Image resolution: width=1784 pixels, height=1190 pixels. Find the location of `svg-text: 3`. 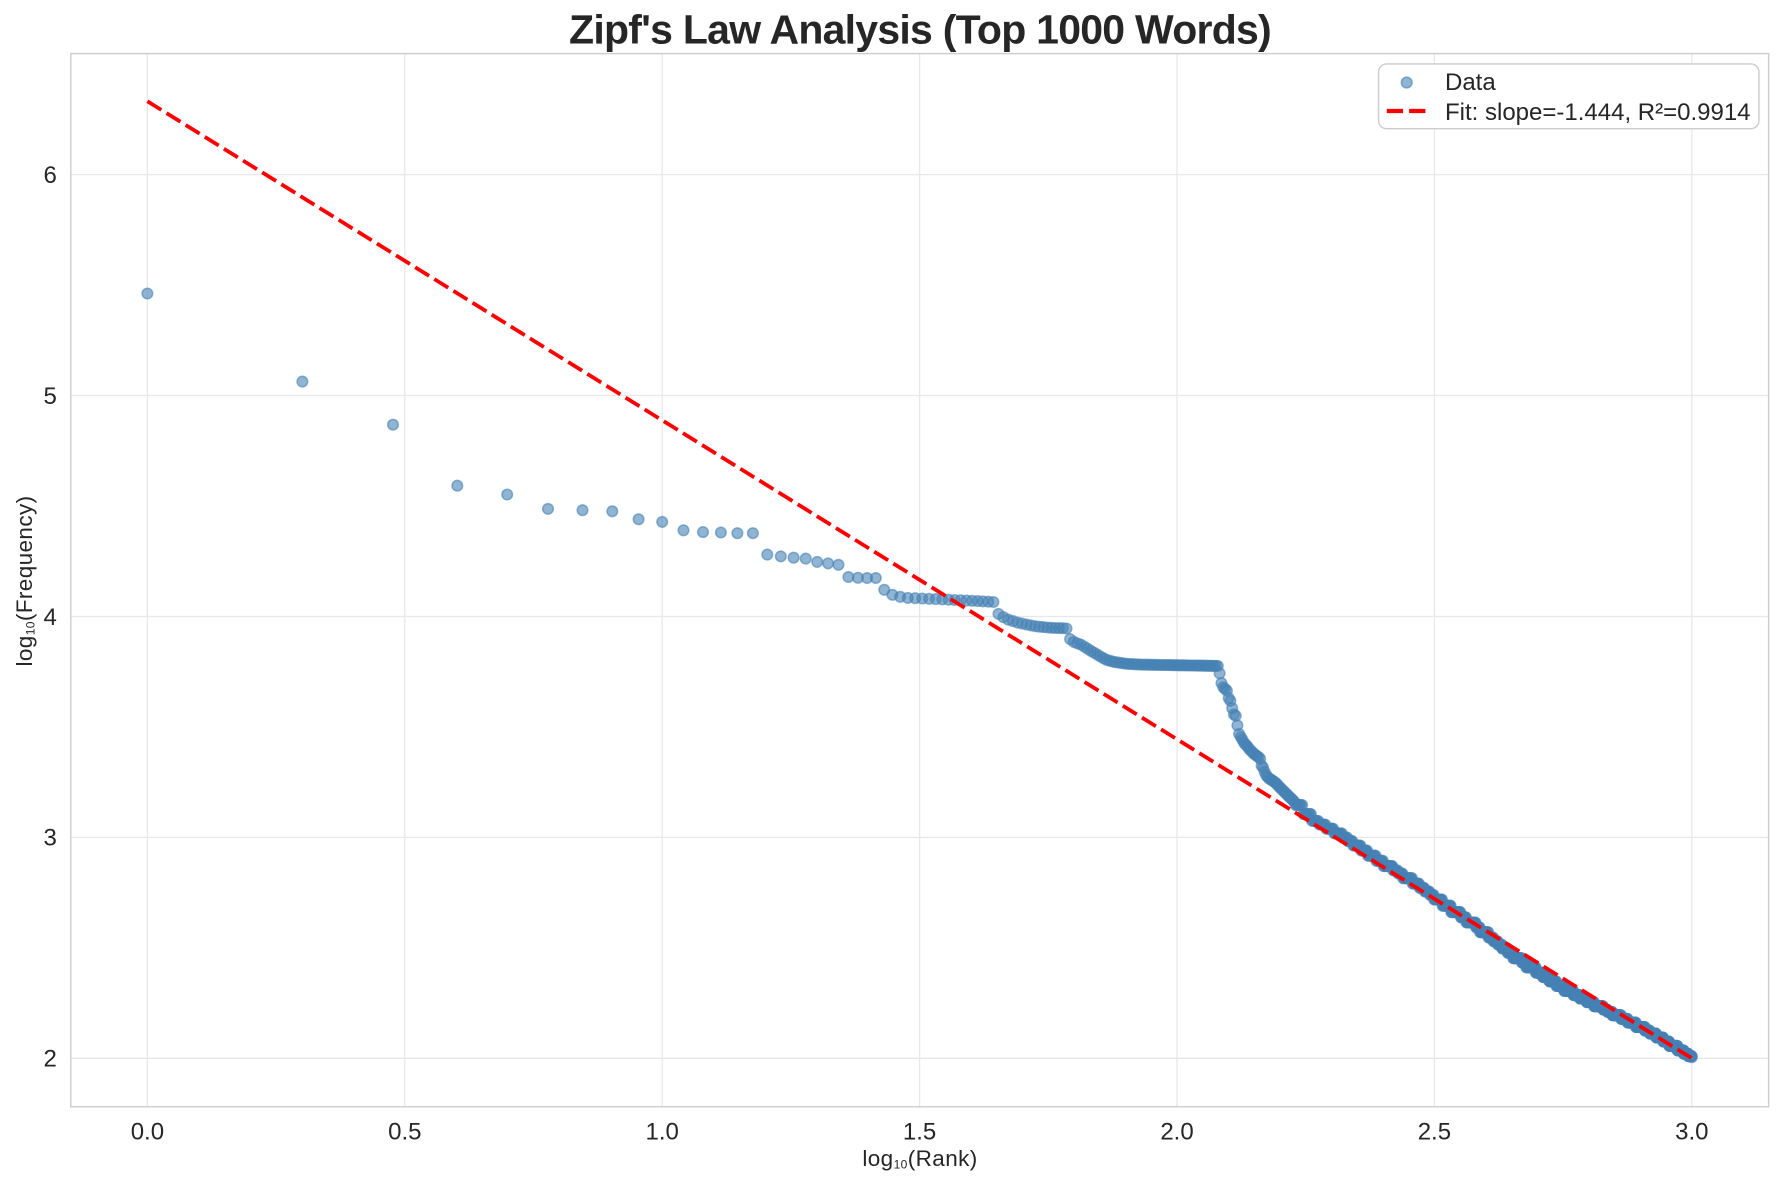

svg-text: 3 is located at coordinates (49, 838).